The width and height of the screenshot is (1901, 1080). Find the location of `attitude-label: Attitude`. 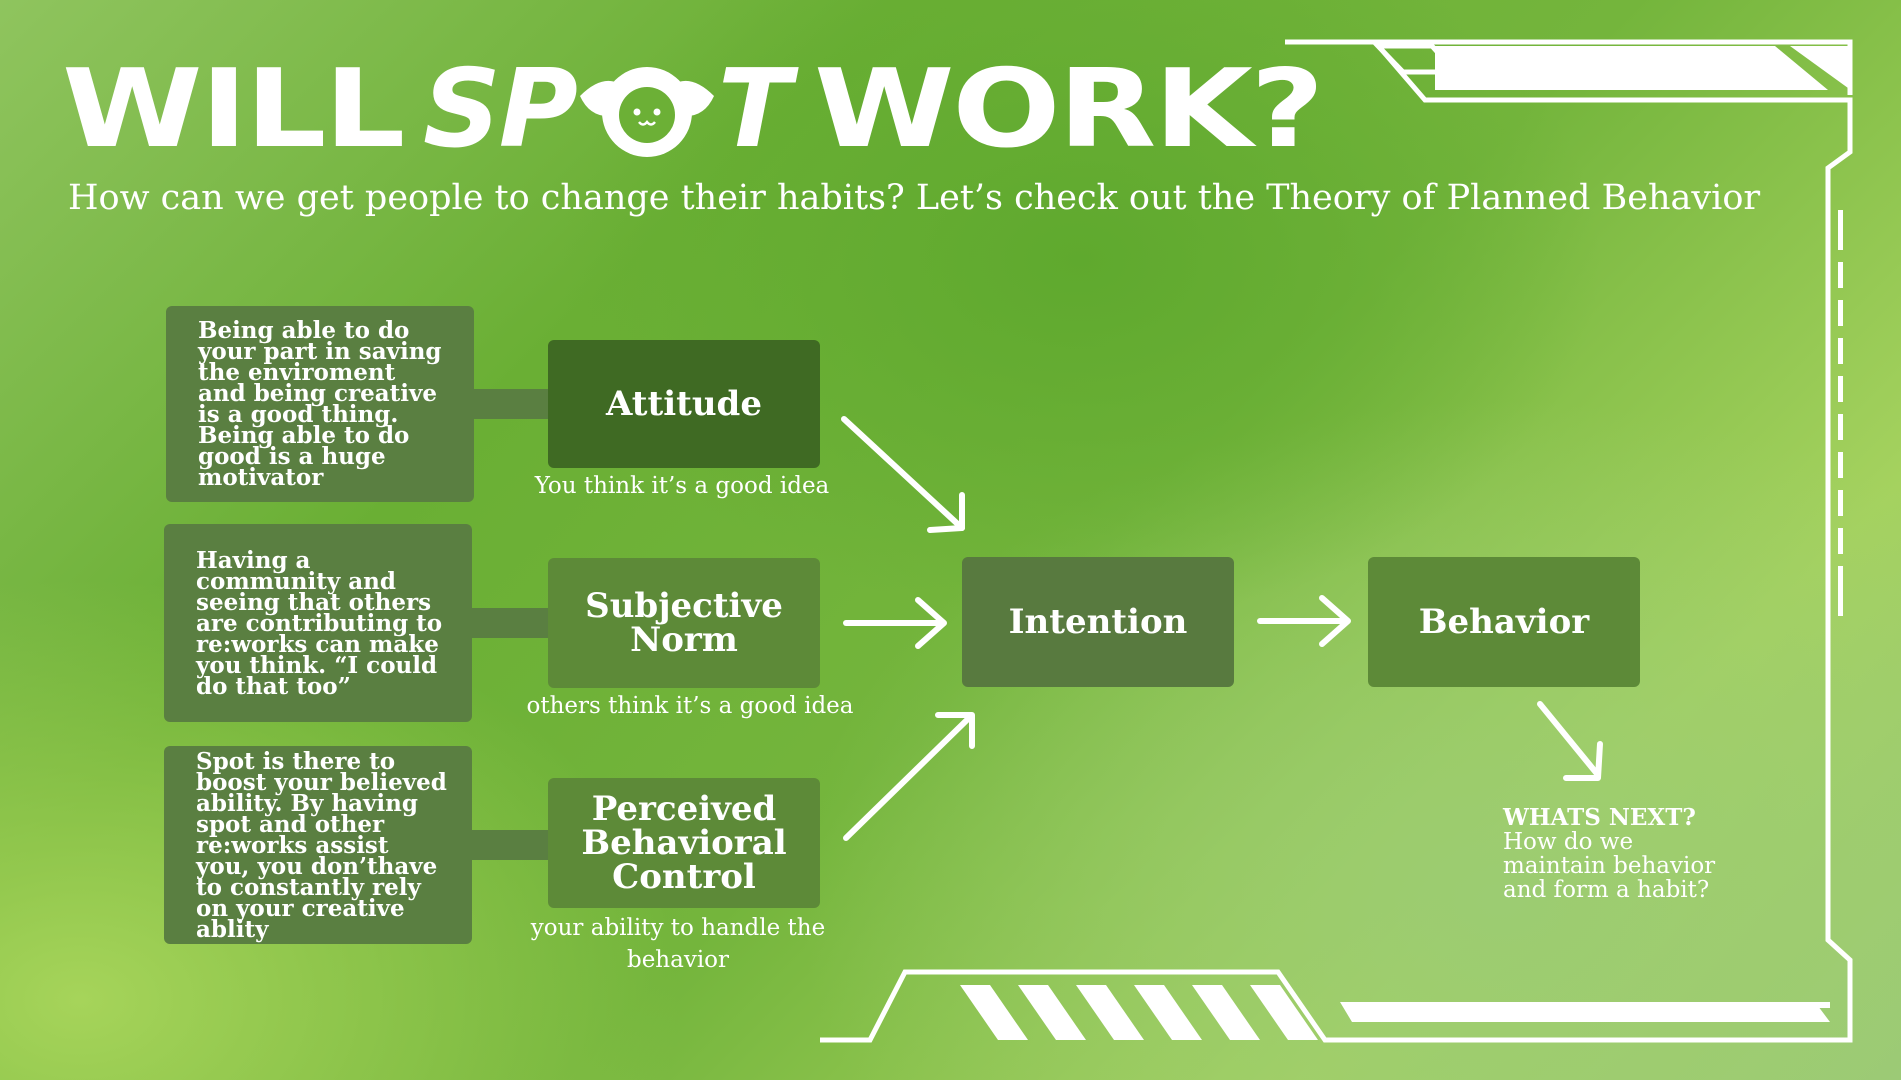

attitude-label: Attitude is located at coordinates (684, 404).